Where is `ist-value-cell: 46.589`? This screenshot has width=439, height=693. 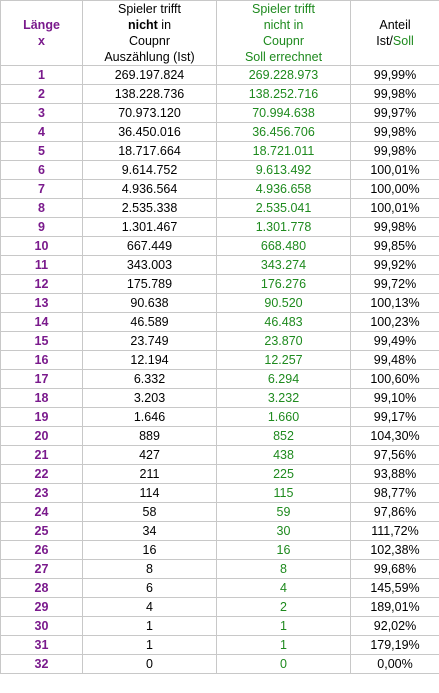 ist-value-cell: 46.589 is located at coordinates (149, 322).